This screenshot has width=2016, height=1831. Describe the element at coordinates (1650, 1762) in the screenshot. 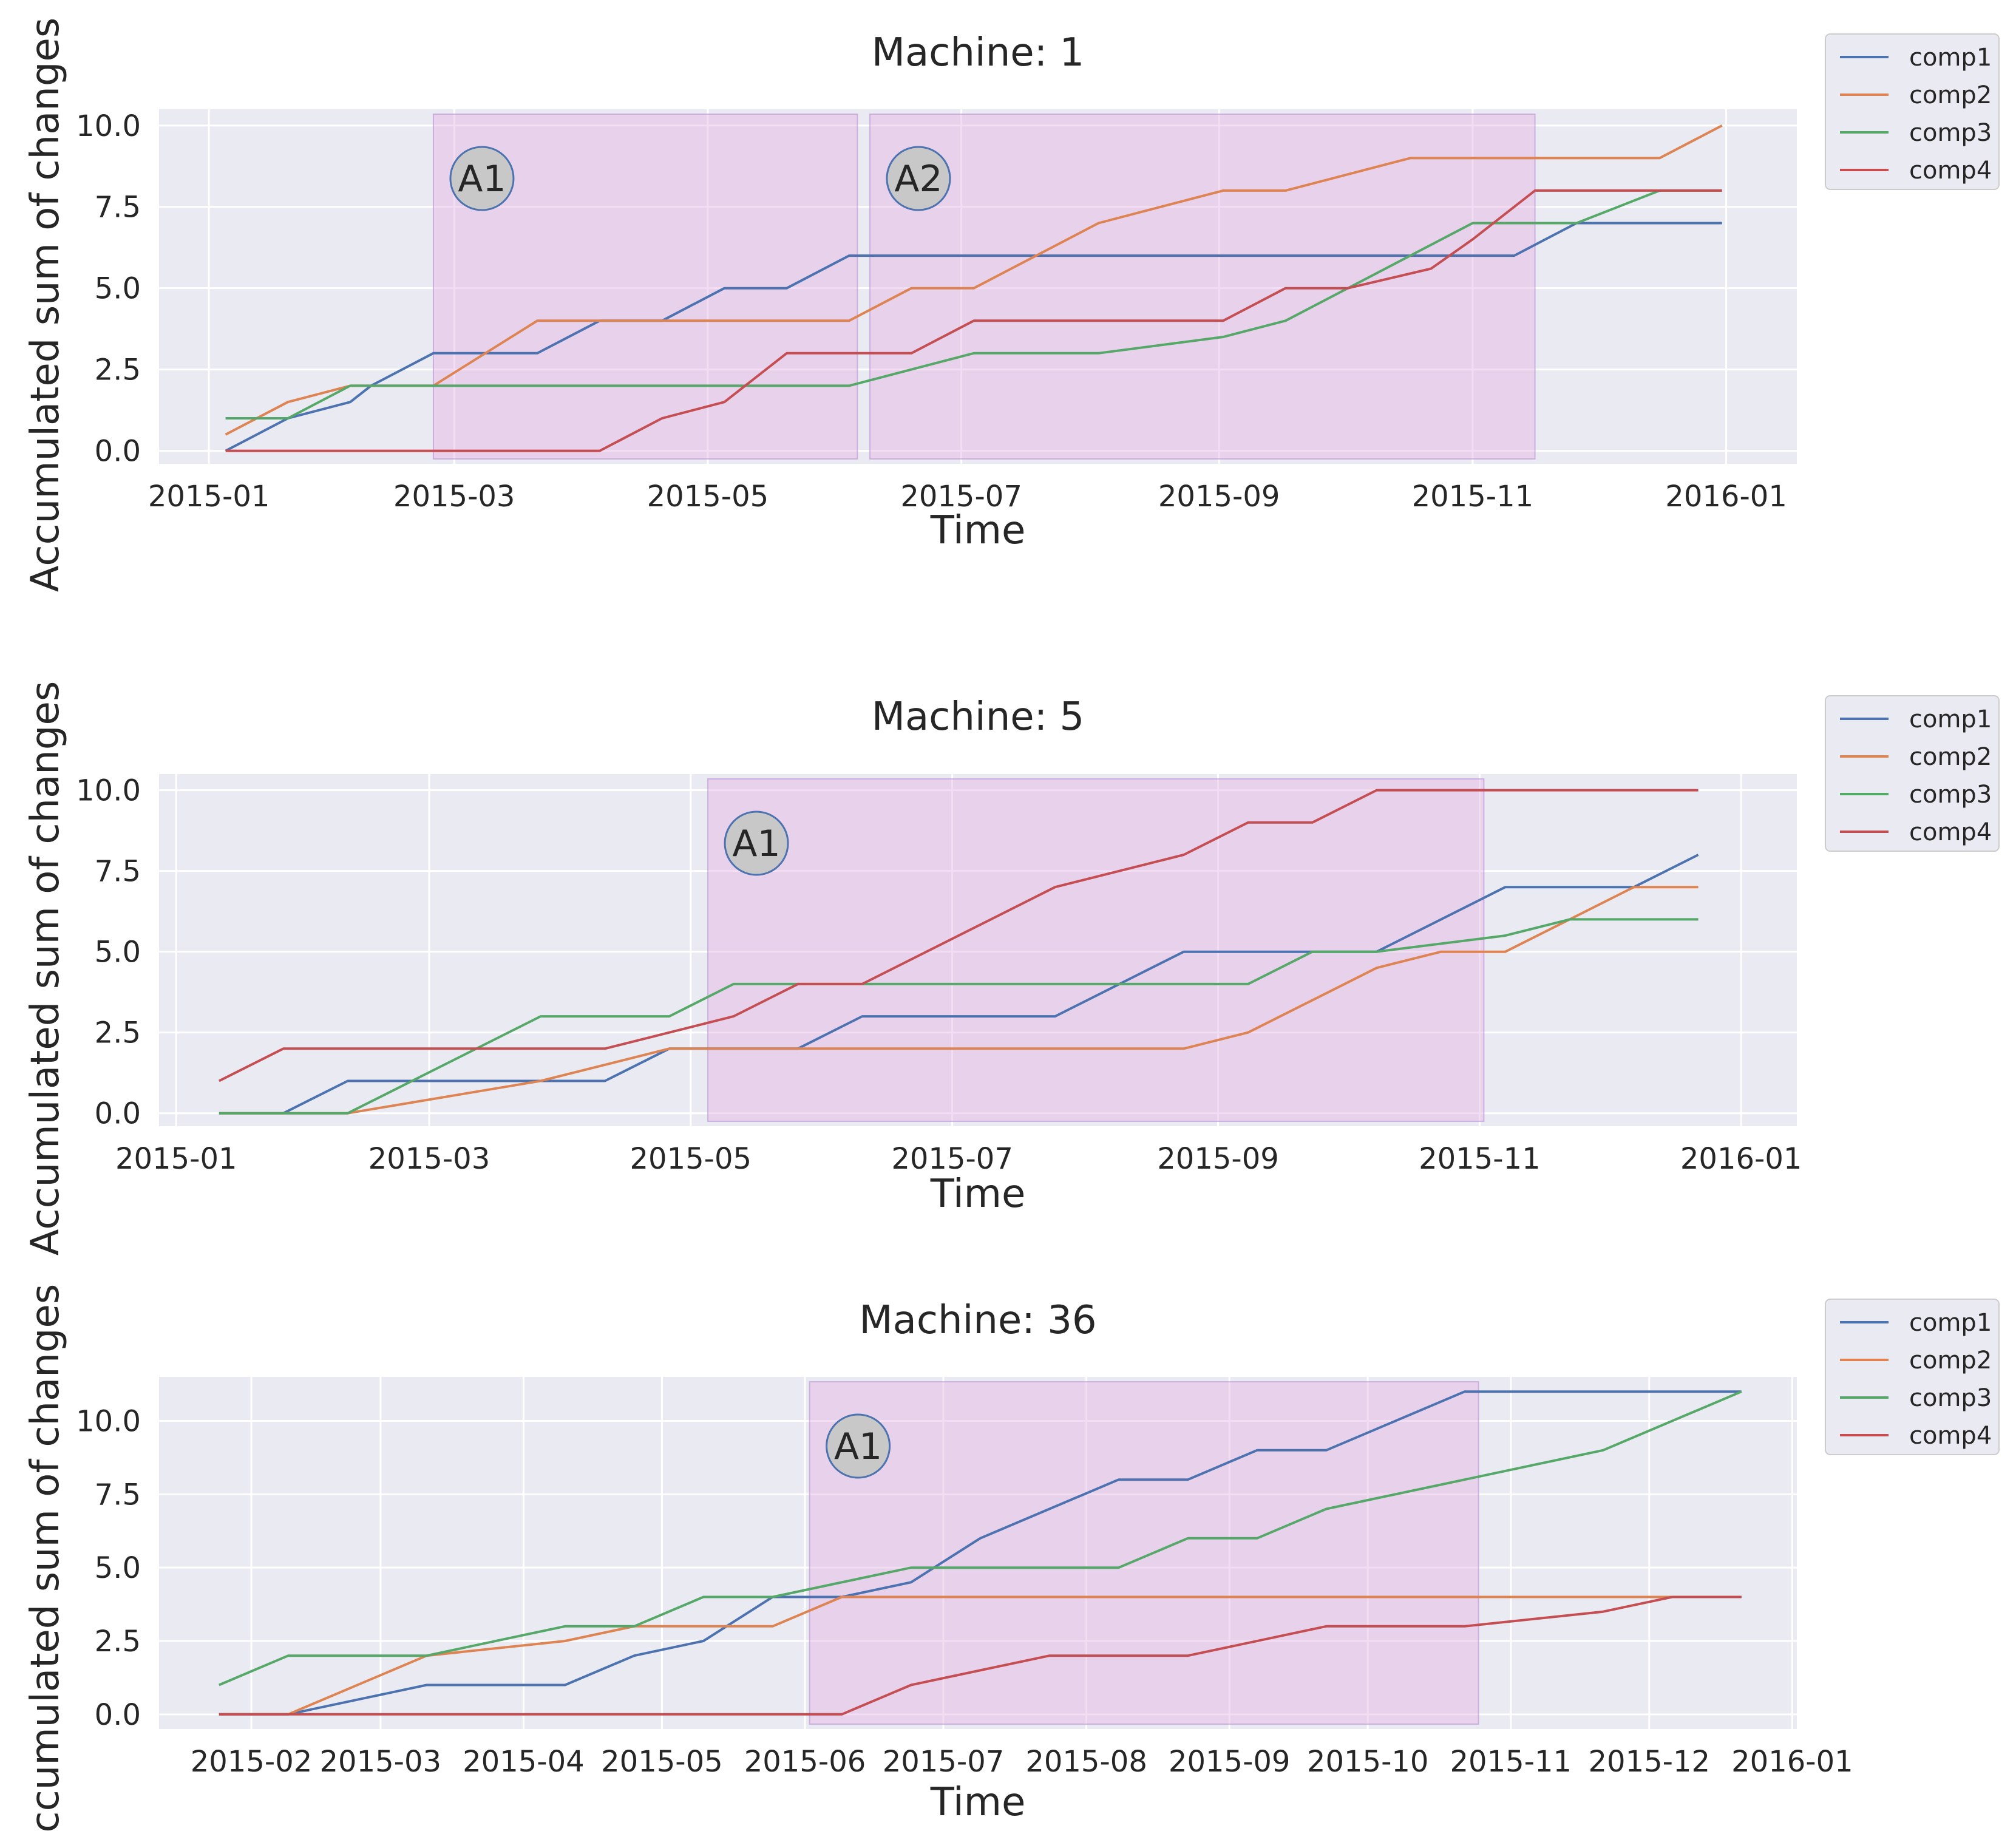

I see `x-tick-label: 2015-12` at that location.